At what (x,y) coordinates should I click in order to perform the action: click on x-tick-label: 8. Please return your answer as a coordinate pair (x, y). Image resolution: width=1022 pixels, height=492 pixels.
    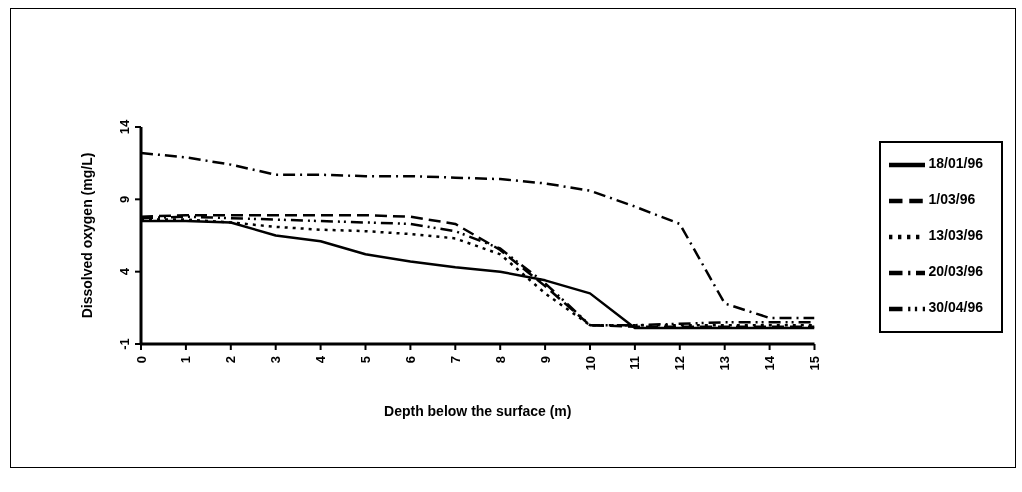
    Looking at the image, I should click on (500, 360).